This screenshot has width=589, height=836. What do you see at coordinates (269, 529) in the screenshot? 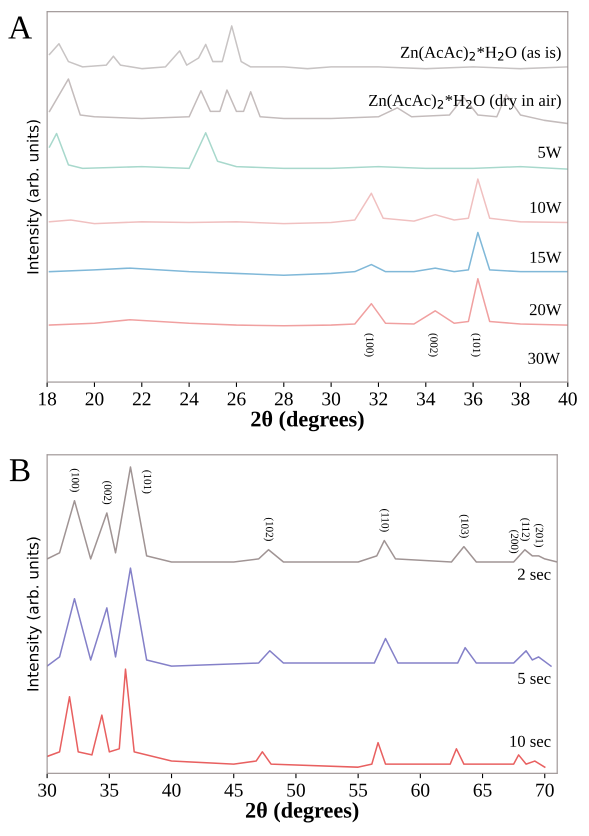
I see `annotation: (102)` at bounding box center [269, 529].